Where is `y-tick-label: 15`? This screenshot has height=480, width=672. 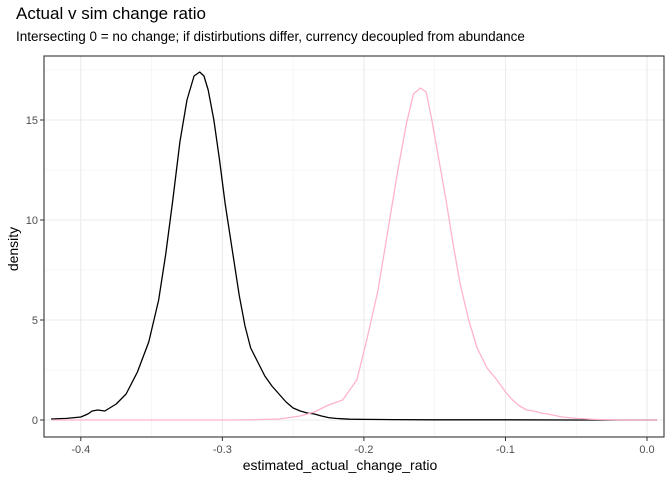
y-tick-label: 15 is located at coordinates (32, 121).